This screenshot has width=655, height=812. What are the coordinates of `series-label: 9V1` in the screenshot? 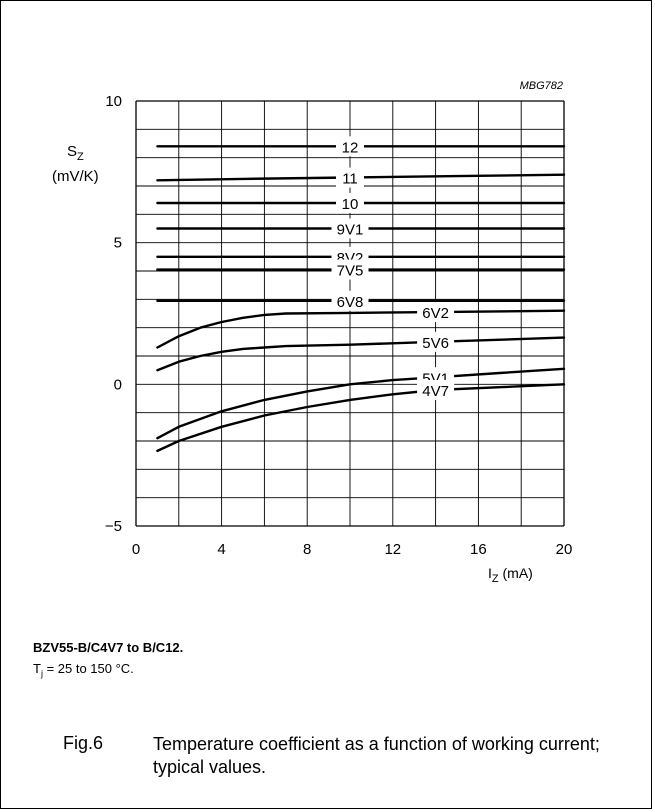 It's located at (350, 230).